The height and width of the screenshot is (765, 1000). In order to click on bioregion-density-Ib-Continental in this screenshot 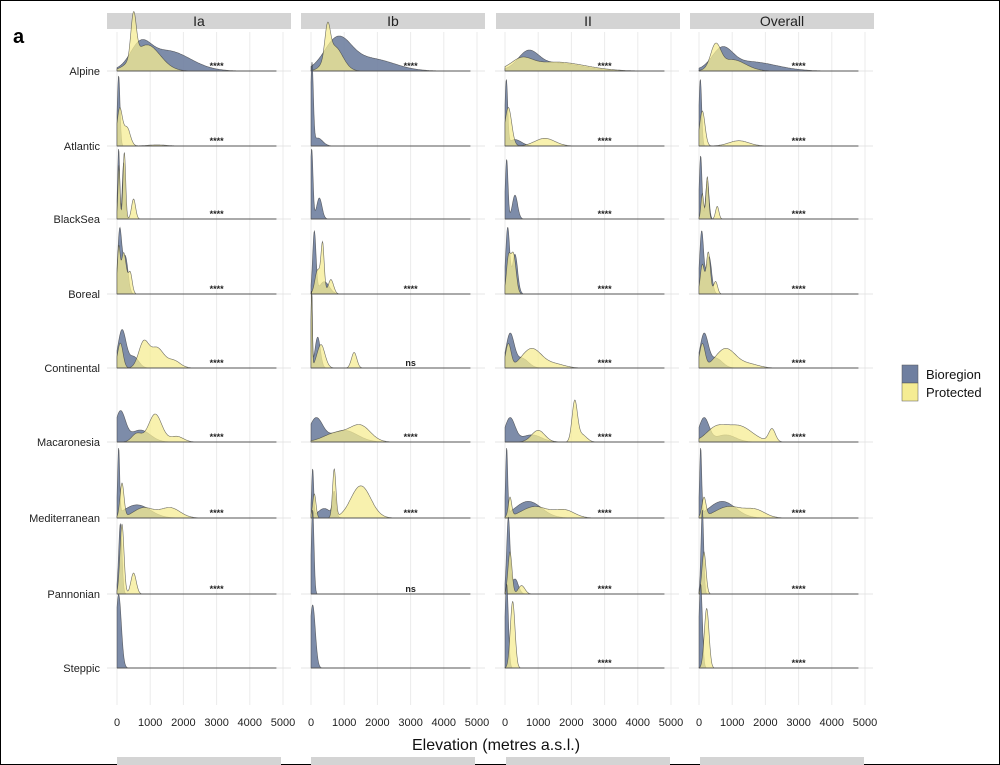, I will do `click(390, 329)`.